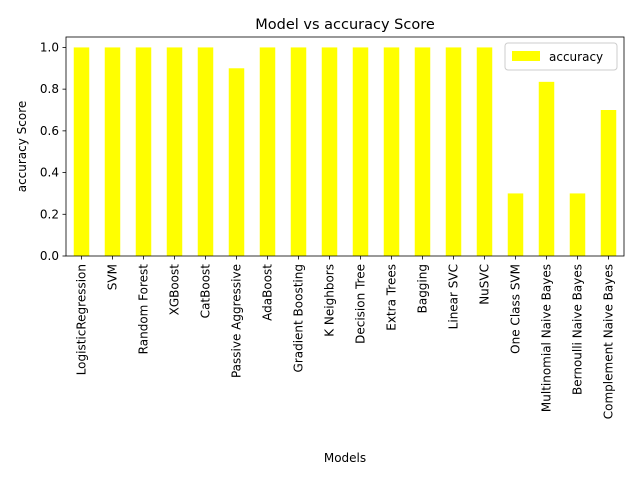 Image resolution: width=640 pixels, height=485 pixels. I want to click on x-tick-label: Random Forest, so click(144, 309).